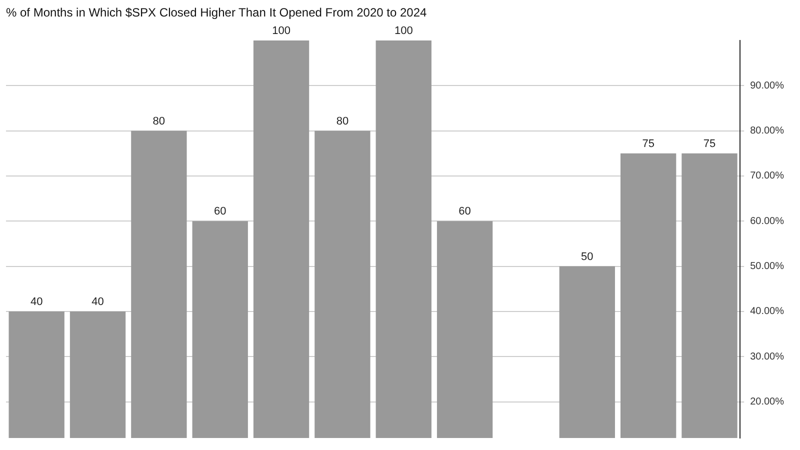  What do you see at coordinates (587, 256) in the screenshot?
I see `data-label: 50` at bounding box center [587, 256].